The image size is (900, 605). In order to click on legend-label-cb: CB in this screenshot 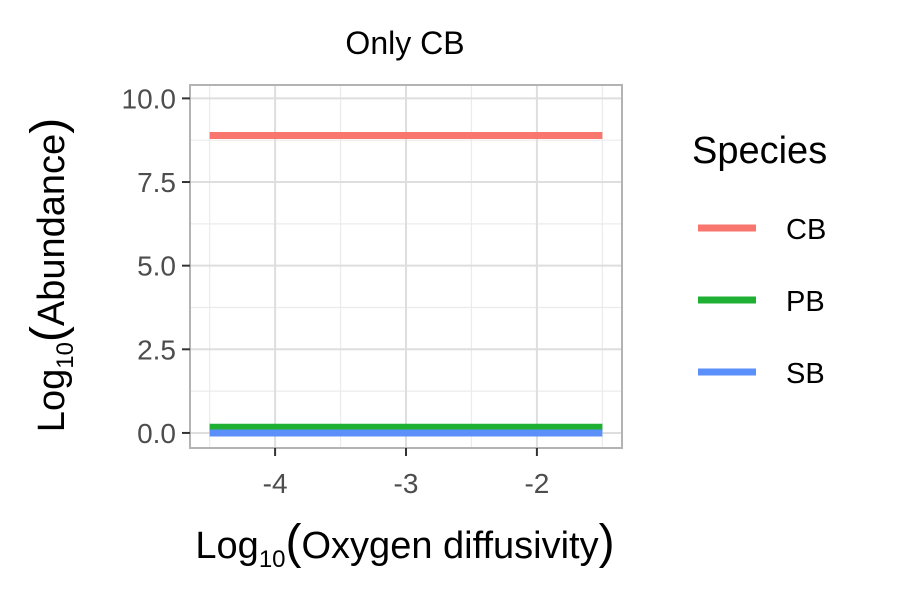, I will do `click(806, 230)`.